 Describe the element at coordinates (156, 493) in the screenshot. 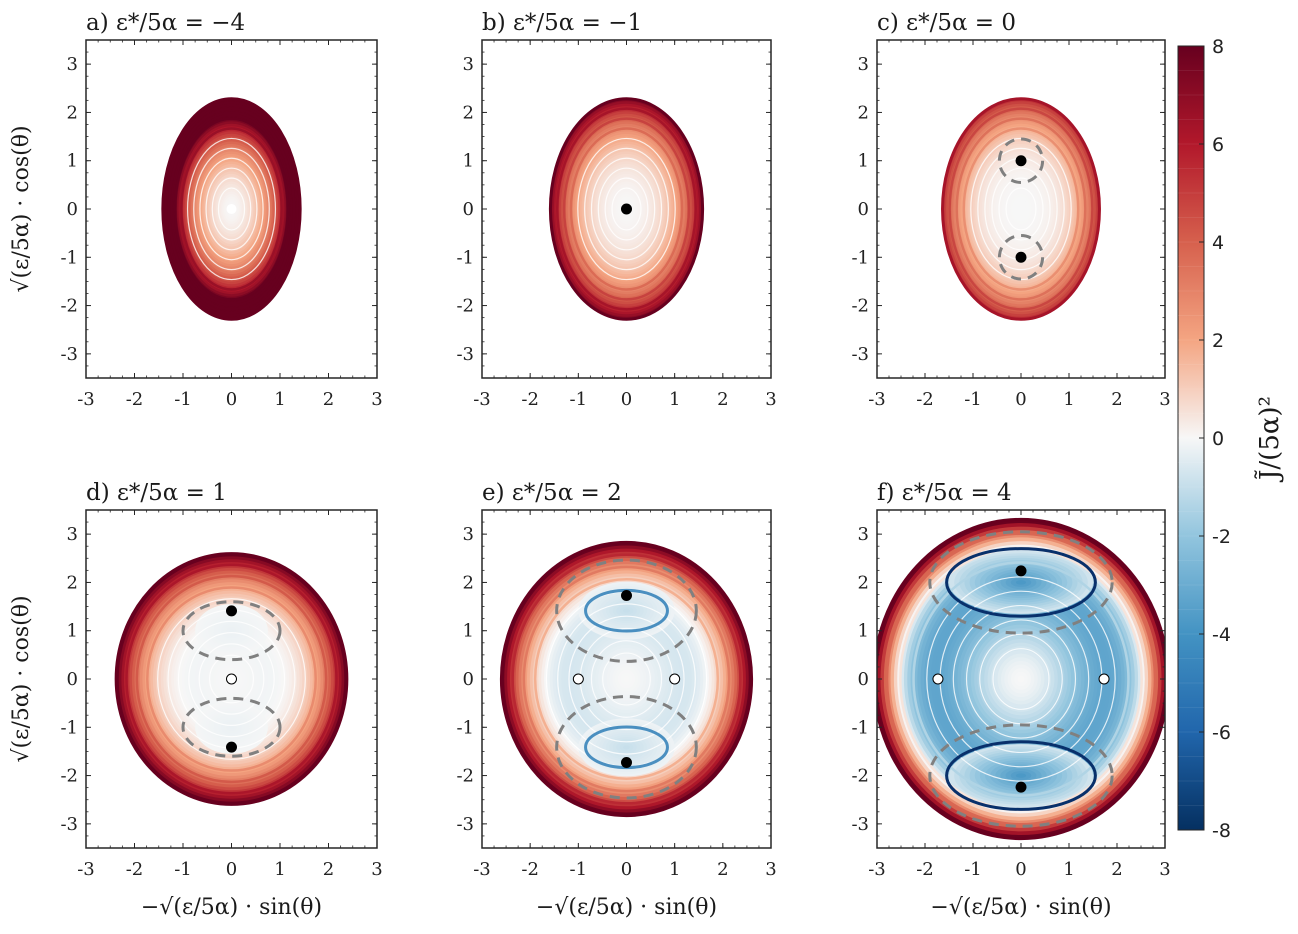

I see `panel-title: d) ε*/5α = 1` at that location.